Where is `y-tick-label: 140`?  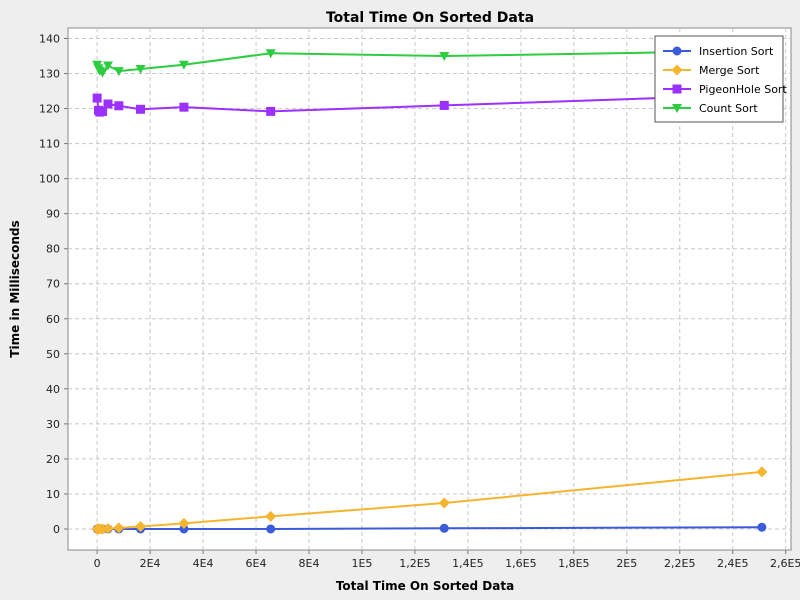 y-tick-label: 140 is located at coordinates (49, 39).